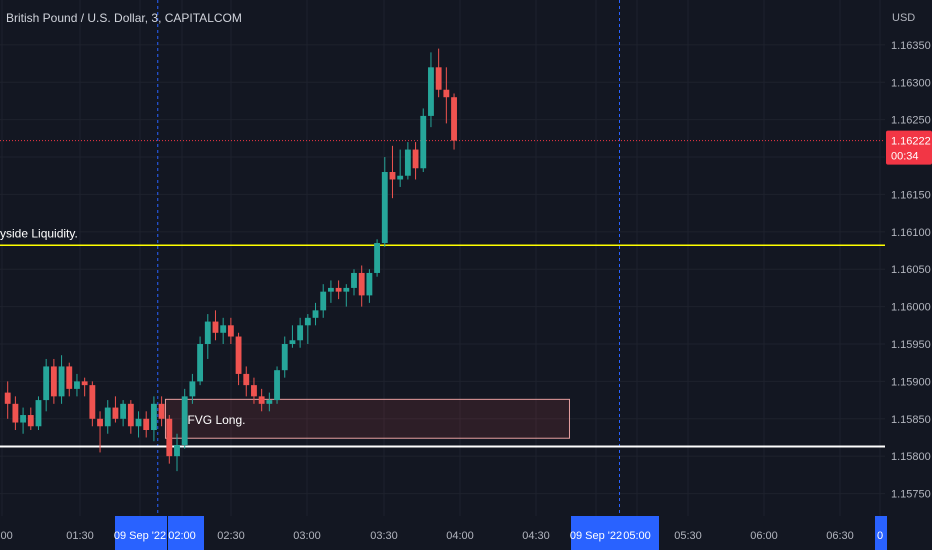  Describe the element at coordinates (911, 420) in the screenshot. I see `price-tick-label: 1.15850` at that location.